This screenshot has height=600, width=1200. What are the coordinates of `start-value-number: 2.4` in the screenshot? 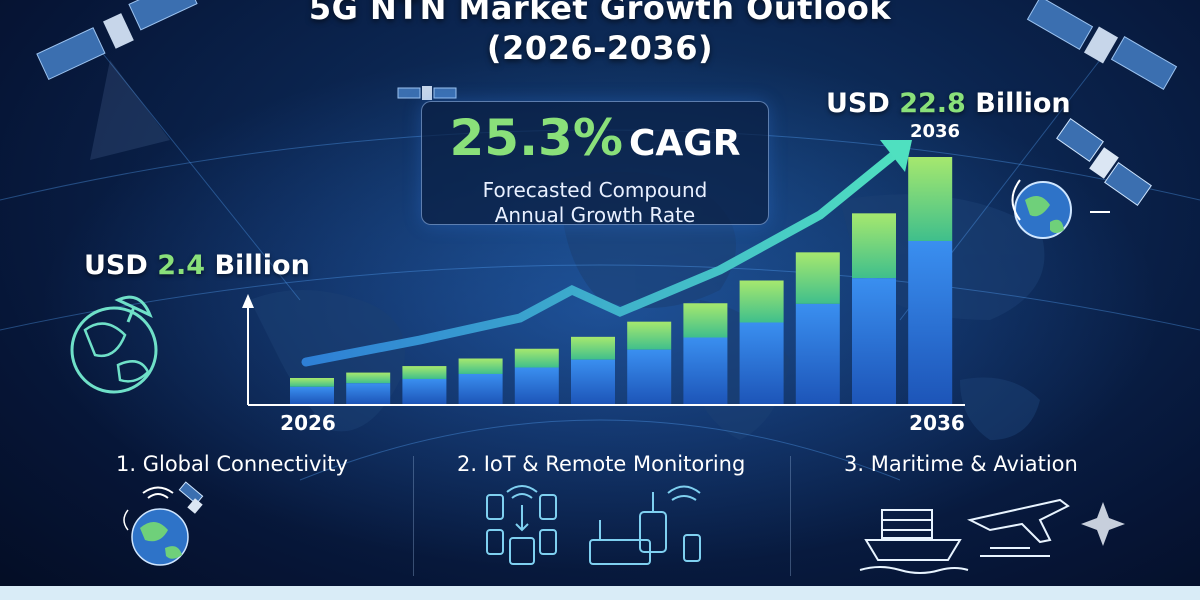 It's located at (181, 265).